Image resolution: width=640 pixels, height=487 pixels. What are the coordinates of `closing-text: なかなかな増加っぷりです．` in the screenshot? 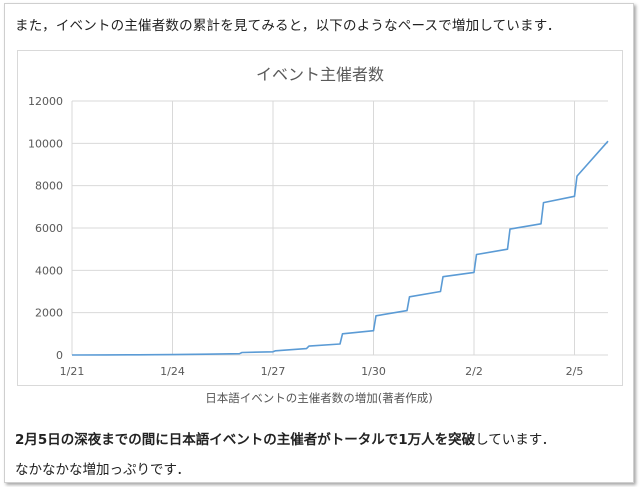 It's located at (102, 470).